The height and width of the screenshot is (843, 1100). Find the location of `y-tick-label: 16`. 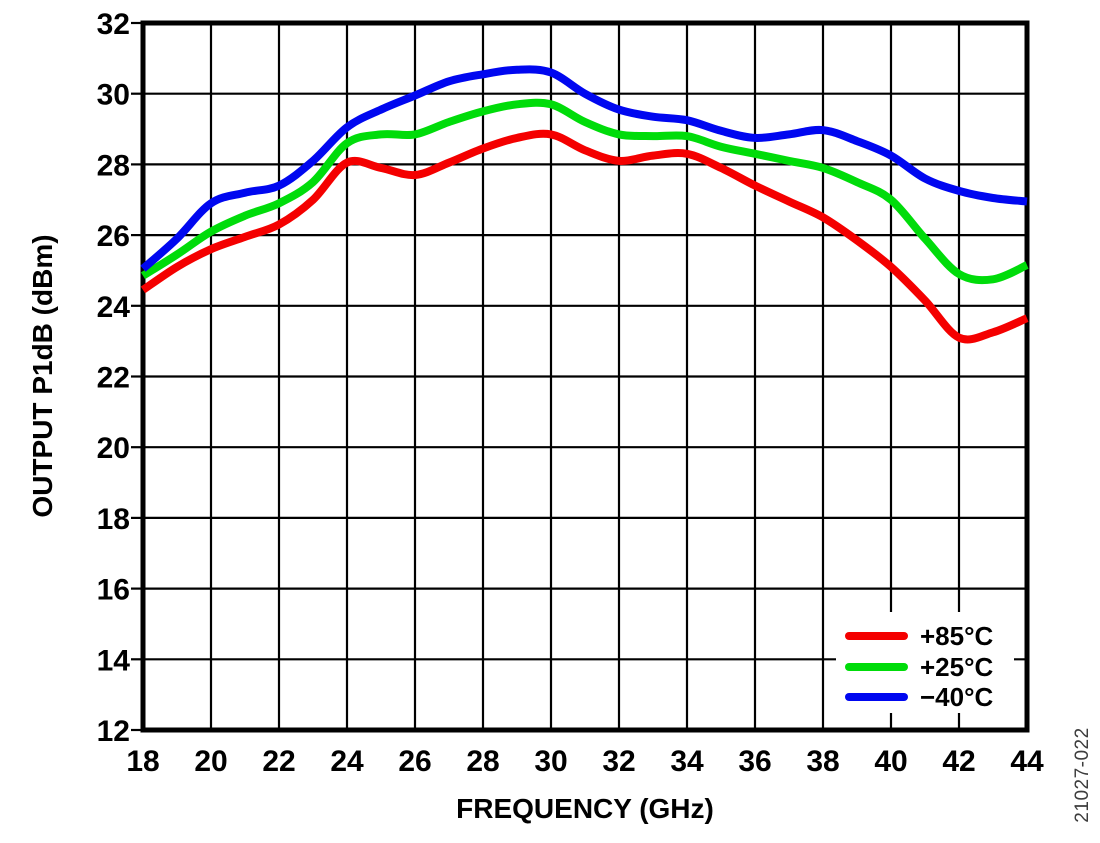

y-tick-label: 16 is located at coordinates (113, 590).